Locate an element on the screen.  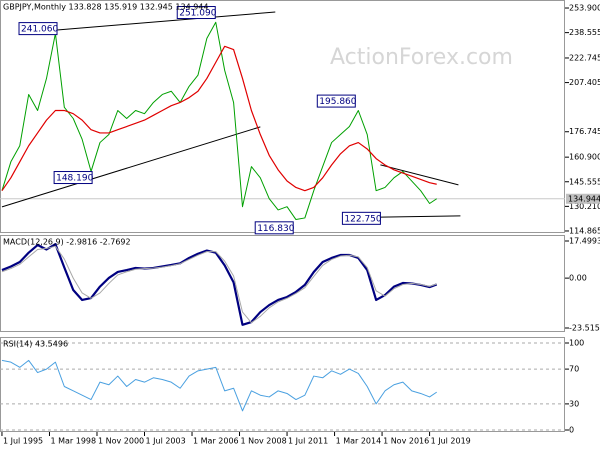
pane-title: RSI(14) 43.5496 is located at coordinates (35, 344).